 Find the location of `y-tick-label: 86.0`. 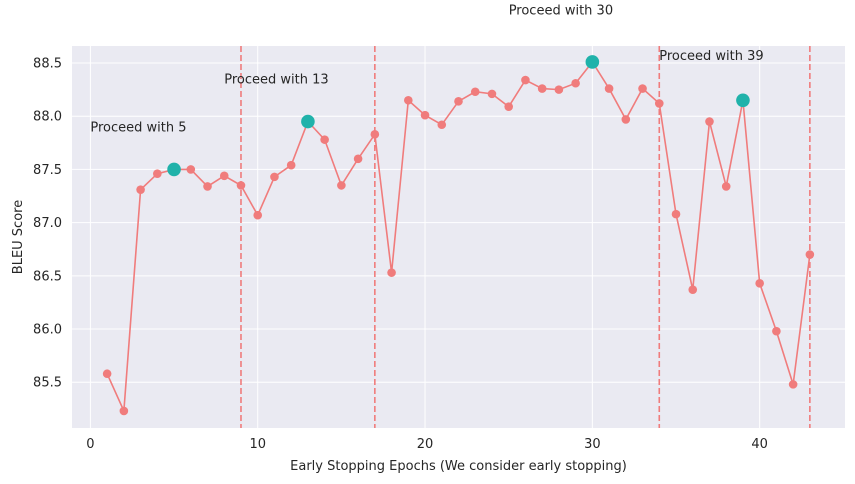

y-tick-label: 86.0 is located at coordinates (47, 330).